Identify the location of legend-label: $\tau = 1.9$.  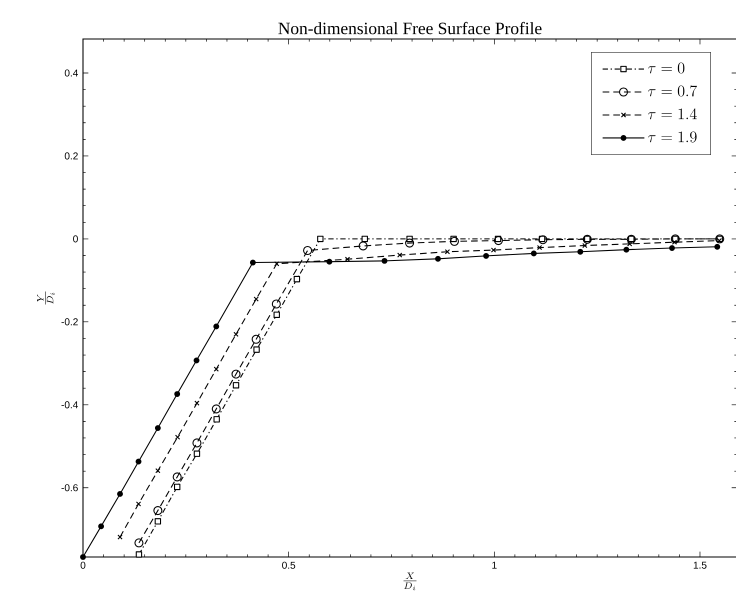
(672, 136).